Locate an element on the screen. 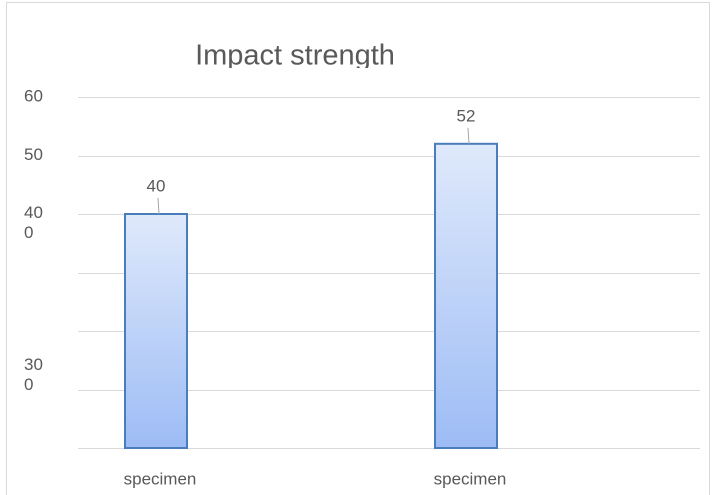 This screenshot has width=716, height=495. value-label: 40 is located at coordinates (156, 185).